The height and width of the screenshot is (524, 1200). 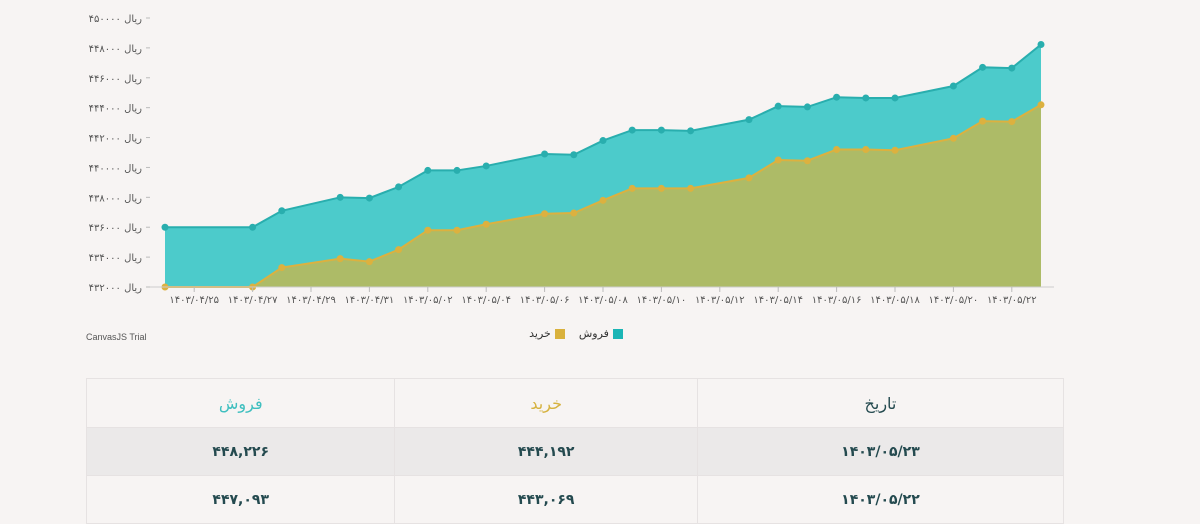 What do you see at coordinates (486, 300) in the screenshot?
I see `x-tick-label: ۱۴۰۳/۰۵/۰۴` at bounding box center [486, 300].